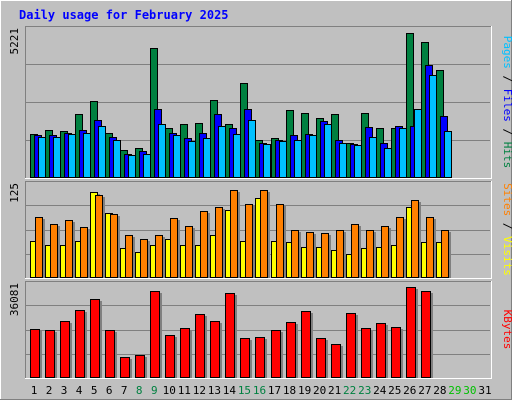 The height and width of the screenshot is (400, 512). What do you see at coordinates (154, 390) in the screenshot?
I see `x-tick-label-day-9: 9` at bounding box center [154, 390].